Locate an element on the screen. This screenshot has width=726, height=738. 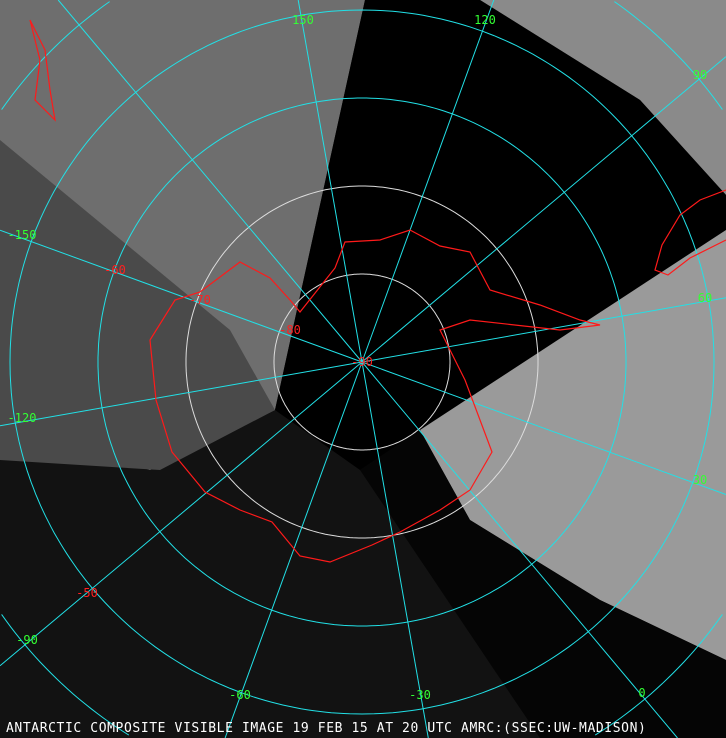
latitude-label: -90 is located at coordinates (362, 362).